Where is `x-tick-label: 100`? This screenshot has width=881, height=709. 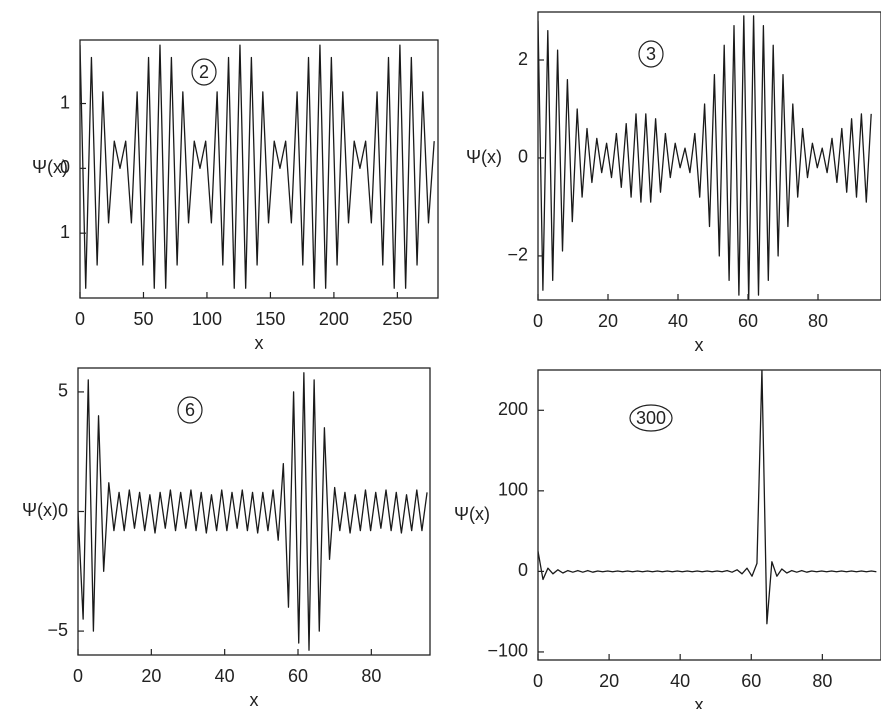
x-tick-label: 100 is located at coordinates (207, 319).